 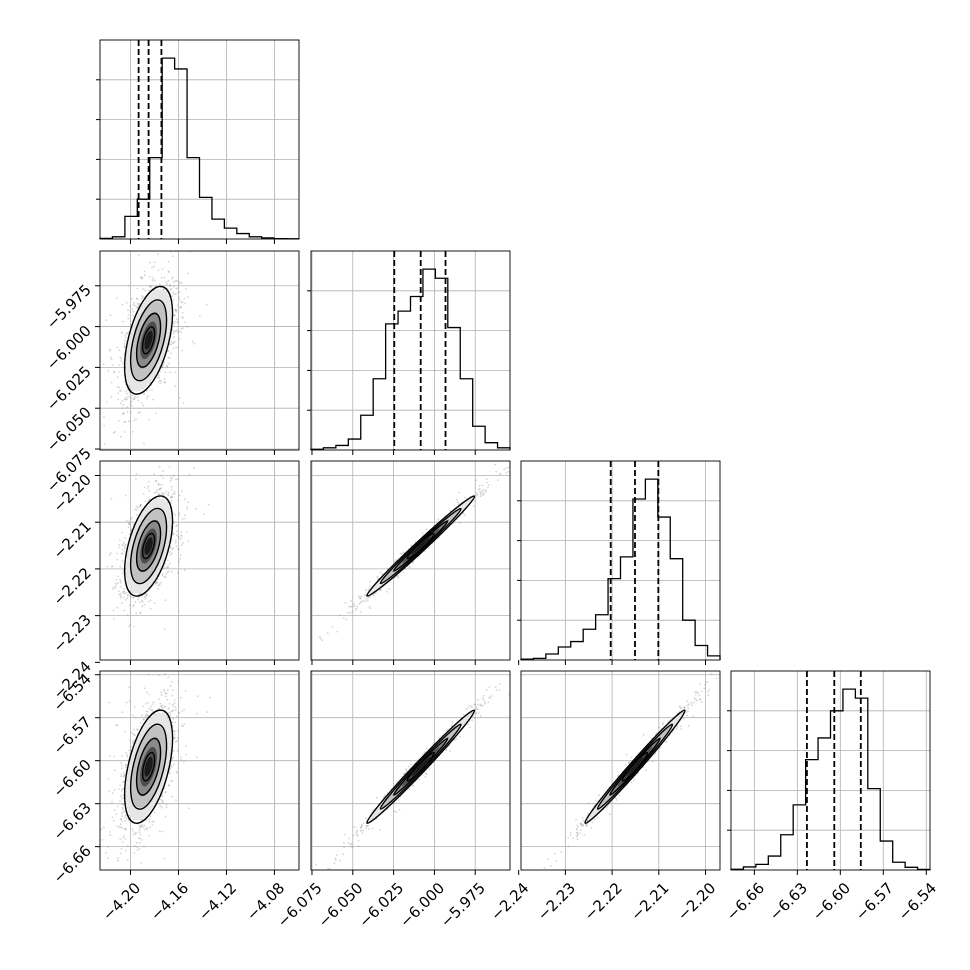 I want to click on x-tick-label-0-0: −4.20, so click(x=121, y=901).